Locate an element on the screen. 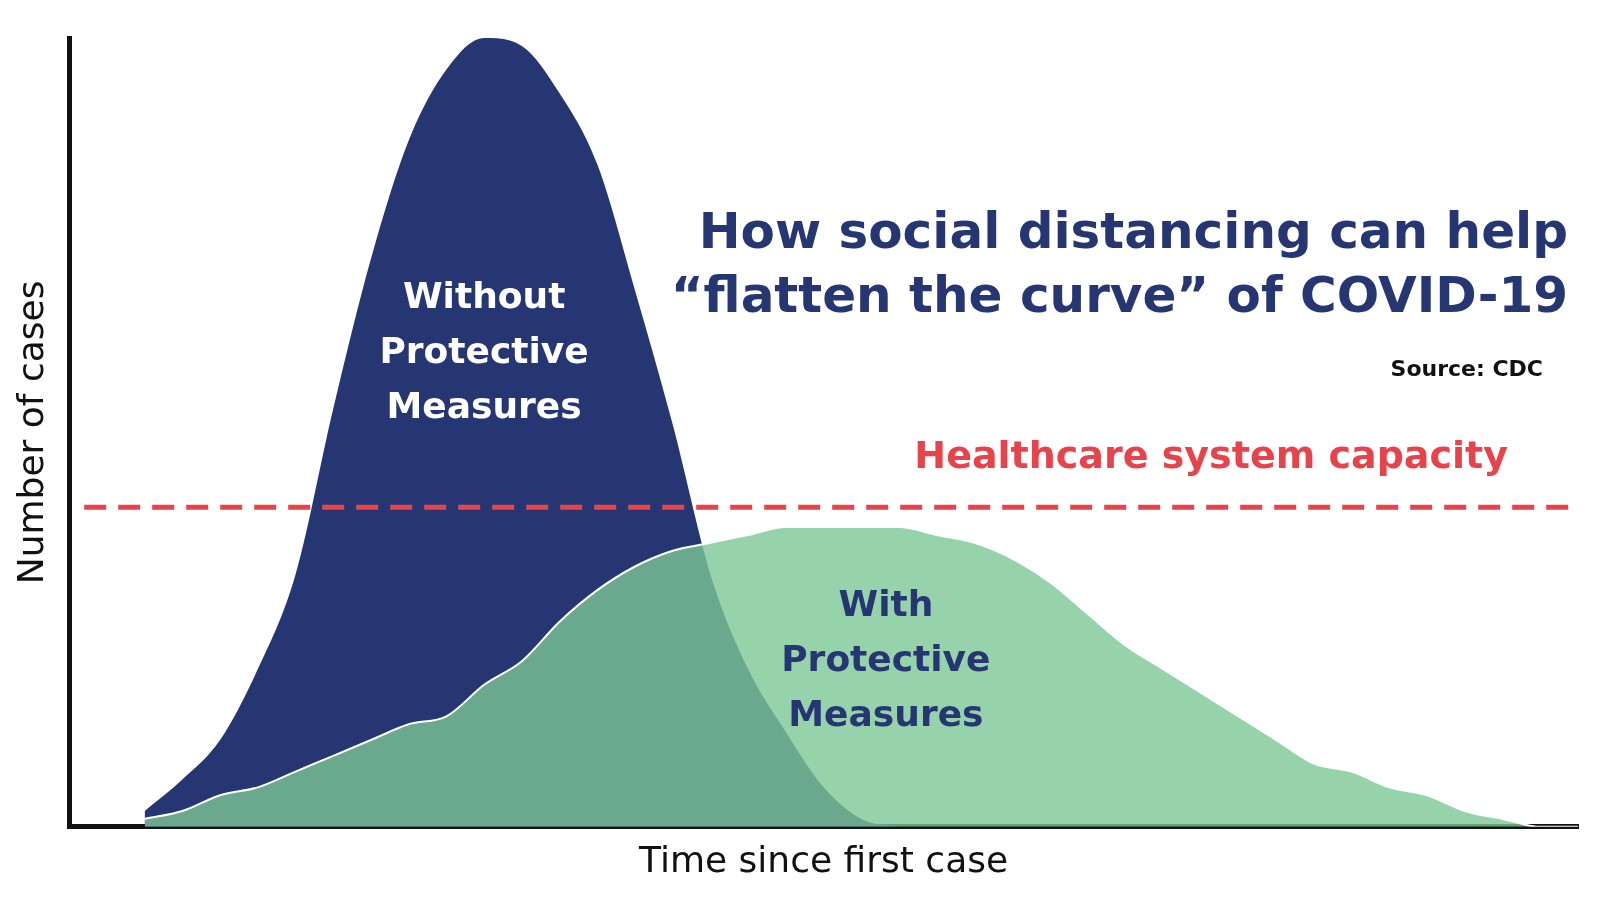 The width and height of the screenshot is (1612, 903). x-axis-title: Time since first case is located at coordinates (823, 859).